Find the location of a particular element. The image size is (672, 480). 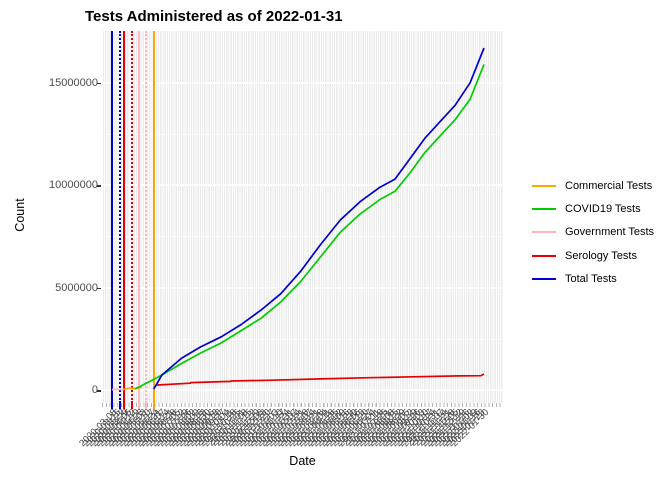

legend-item: COVID19 Tests is located at coordinates (597, 208).